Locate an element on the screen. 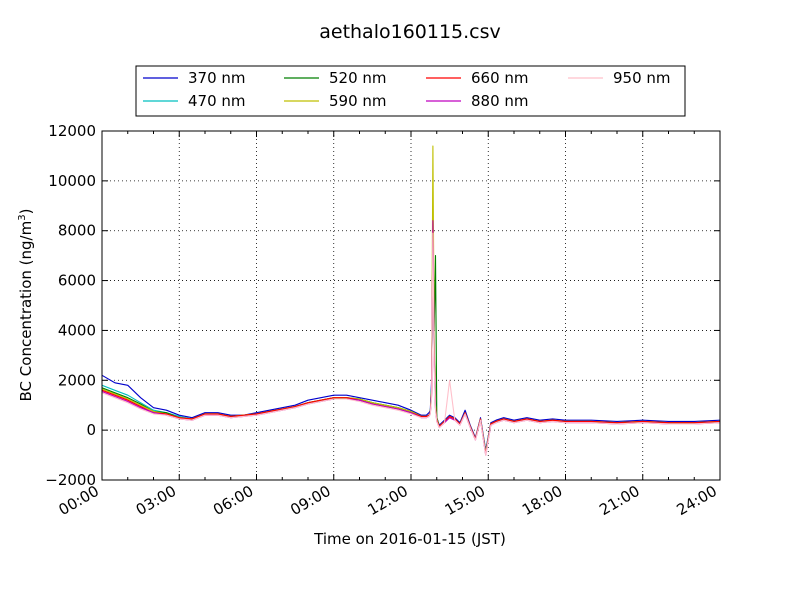 This screenshot has width=800, height=600. y-axis-label-sup: 3 is located at coordinates (22, 217).